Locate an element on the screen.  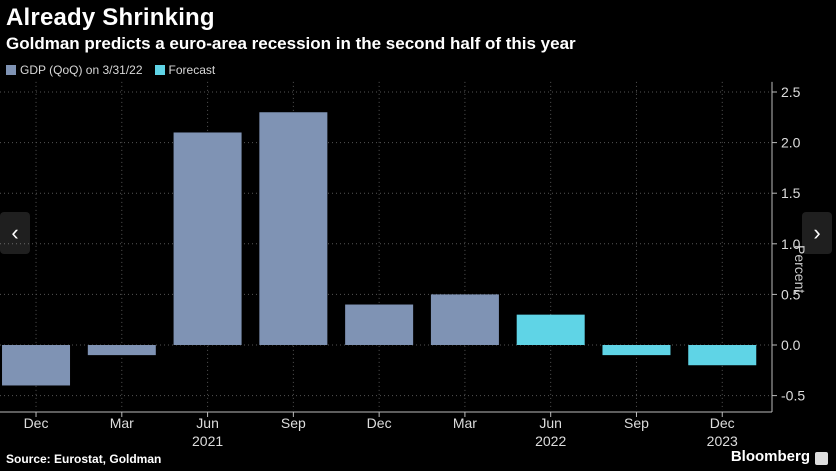
y-tick-label: 0.0 is located at coordinates (791, 345).